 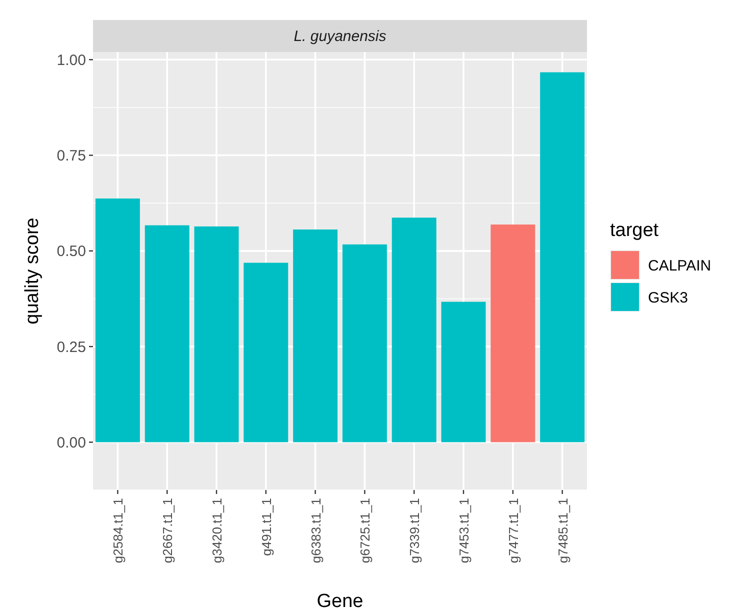 What do you see at coordinates (414, 531) in the screenshot?
I see `x-tick-label: g7339.t1_1` at bounding box center [414, 531].